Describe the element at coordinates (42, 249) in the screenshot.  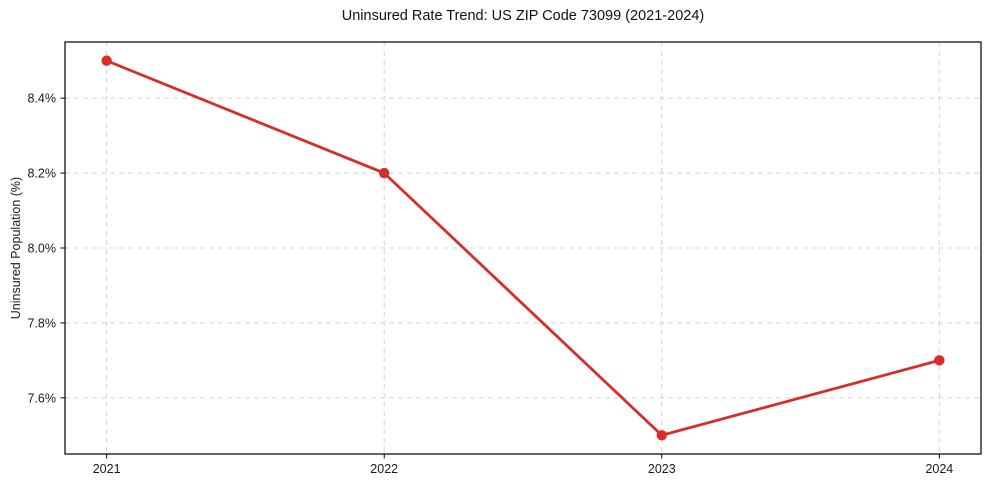
I see `y-tick-label: 8.0%` at that location.